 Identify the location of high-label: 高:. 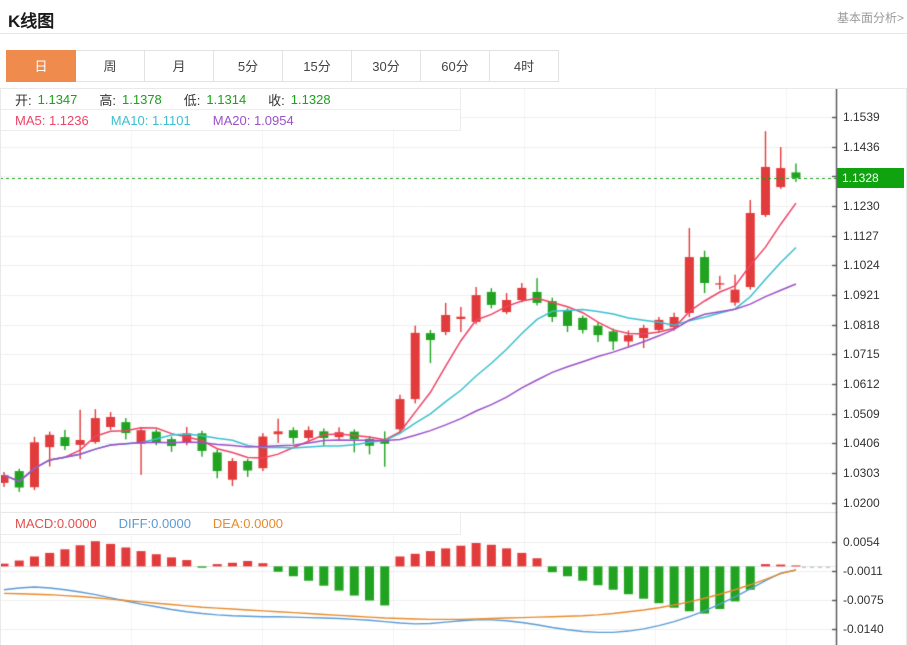
(108, 100).